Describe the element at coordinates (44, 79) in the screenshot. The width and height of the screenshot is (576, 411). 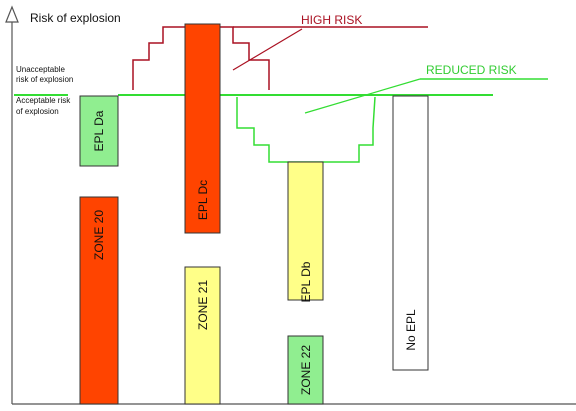
I see `unacceptable-label-line2: risk of explosion` at that location.